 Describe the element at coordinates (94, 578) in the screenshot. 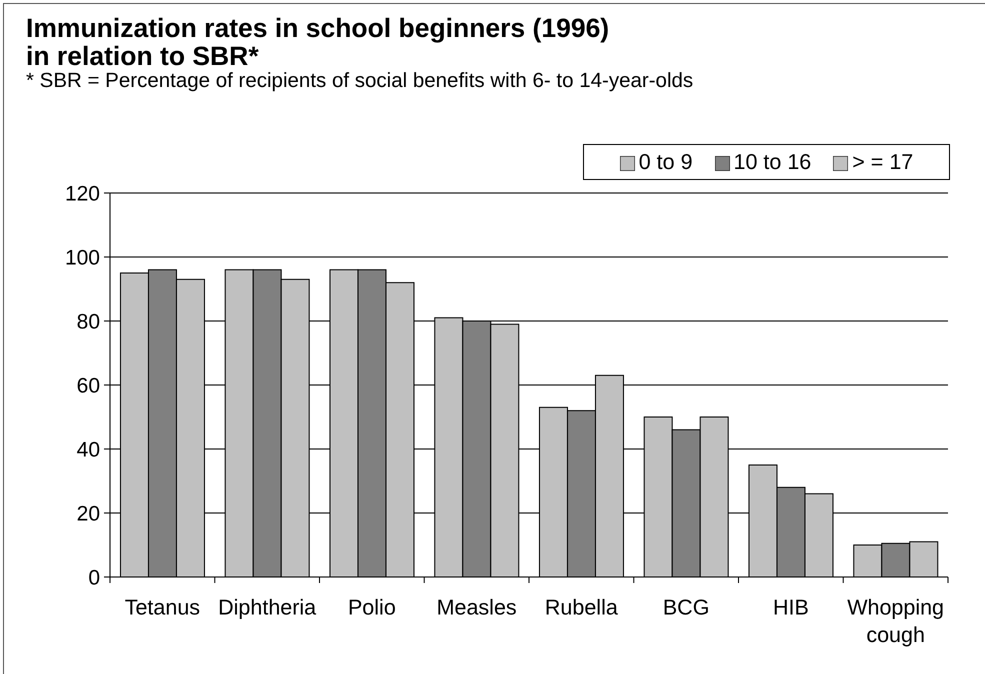

I see `y-tick-label: 0` at that location.